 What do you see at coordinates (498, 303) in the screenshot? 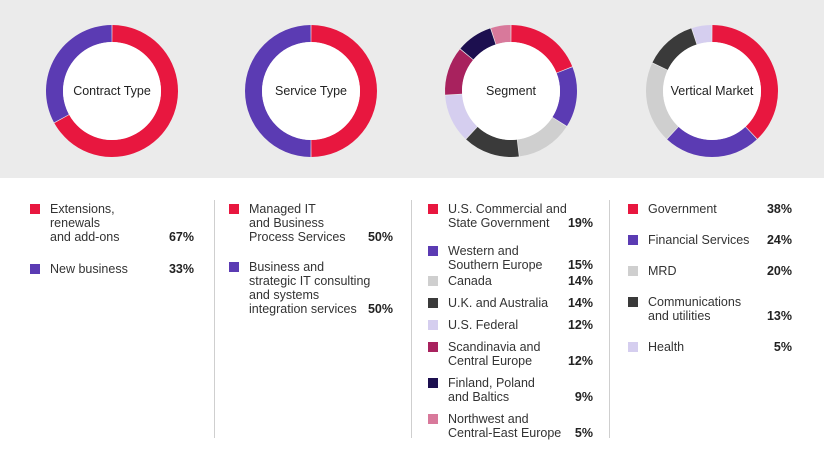
I see `legend-label: U.K. and Australia` at bounding box center [498, 303].